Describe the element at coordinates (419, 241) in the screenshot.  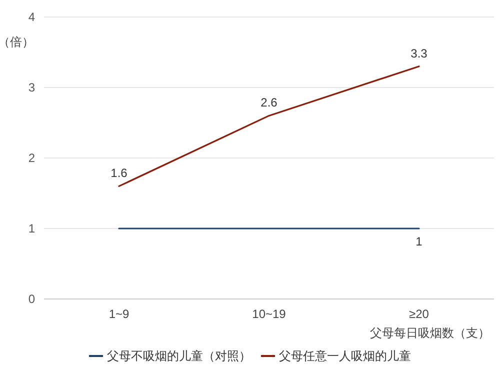
I see `data-label: 1` at that location.